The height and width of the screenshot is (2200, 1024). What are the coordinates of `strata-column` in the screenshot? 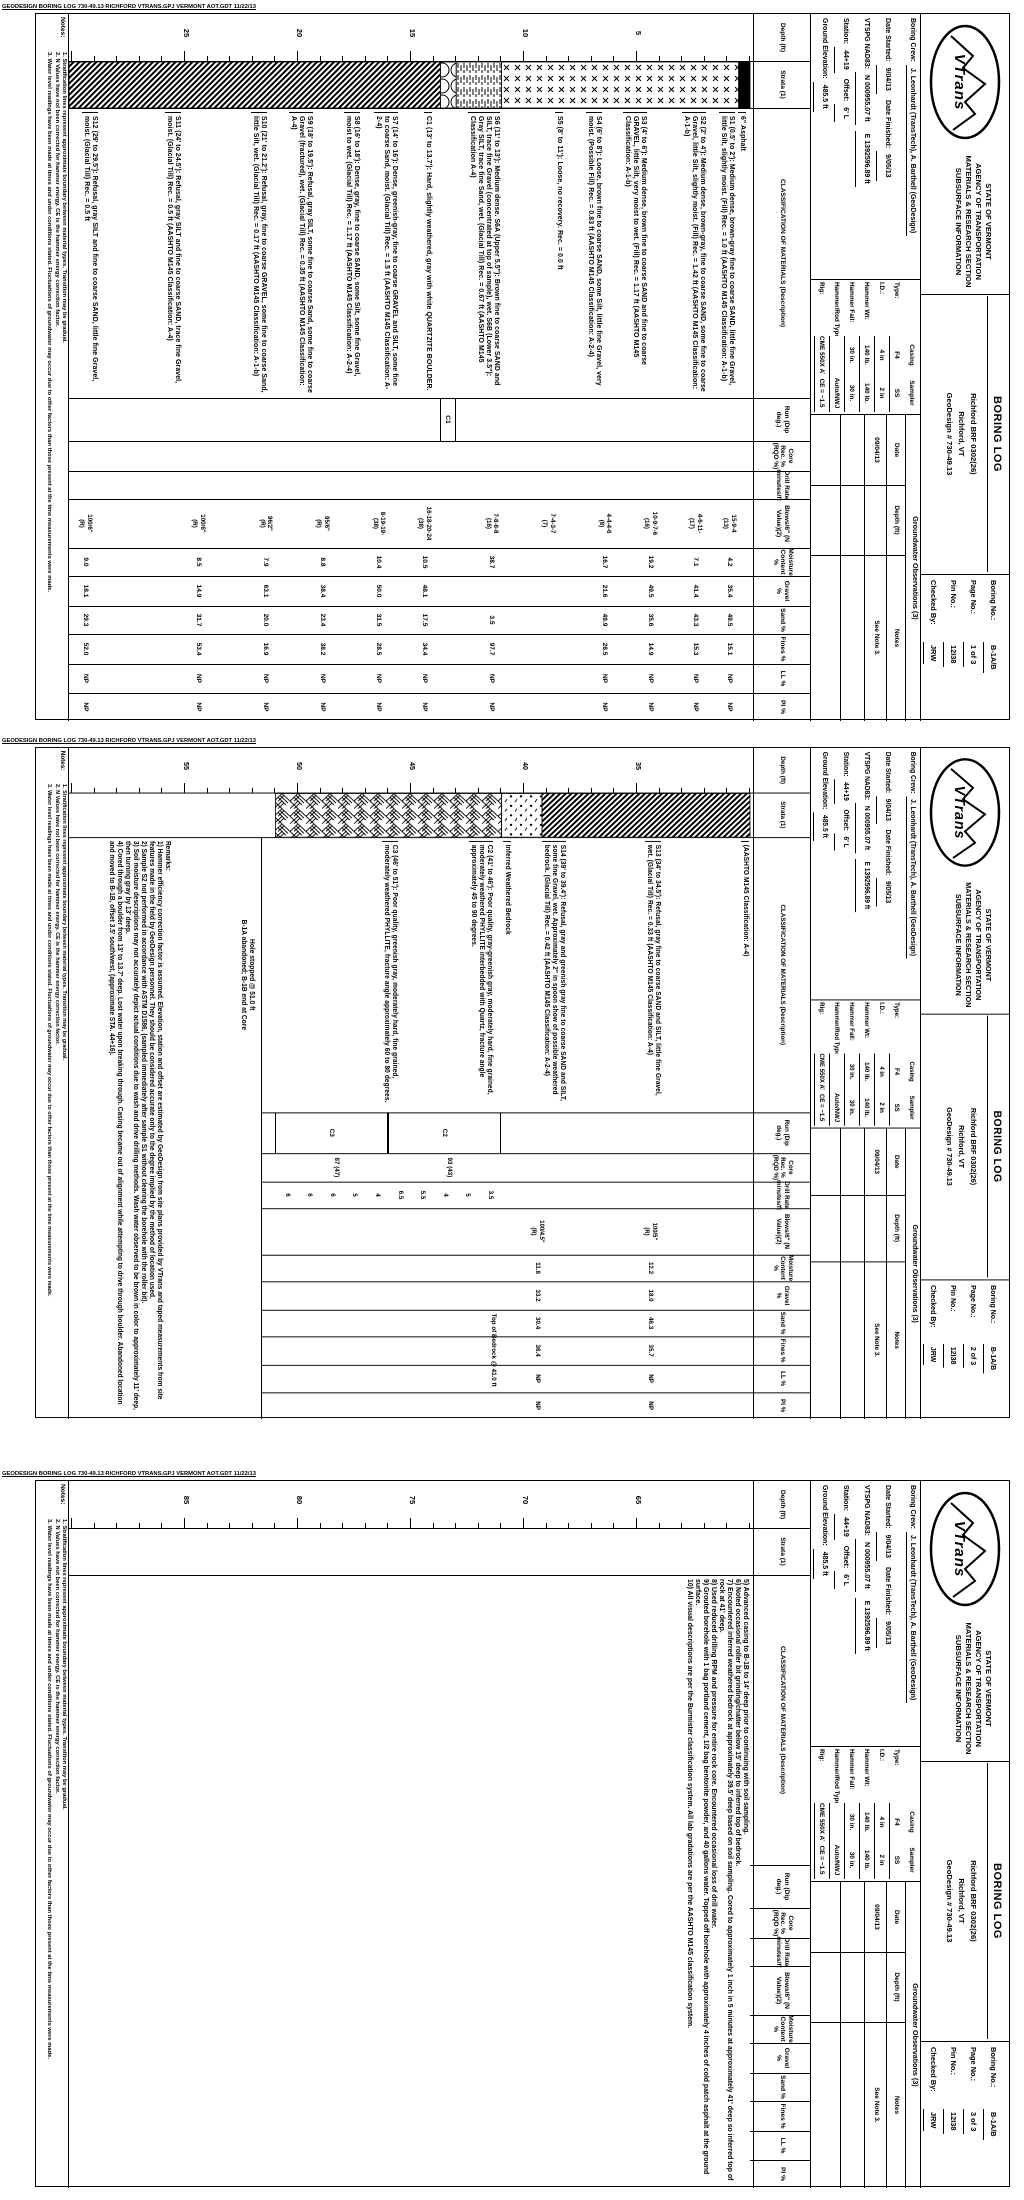 It's located at (410, 85).